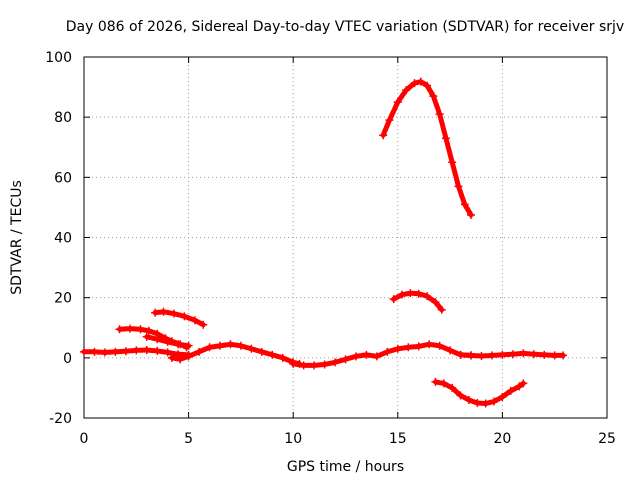 The width and height of the screenshot is (640, 480). I want to click on x-tick-label: 25, so click(607, 439).